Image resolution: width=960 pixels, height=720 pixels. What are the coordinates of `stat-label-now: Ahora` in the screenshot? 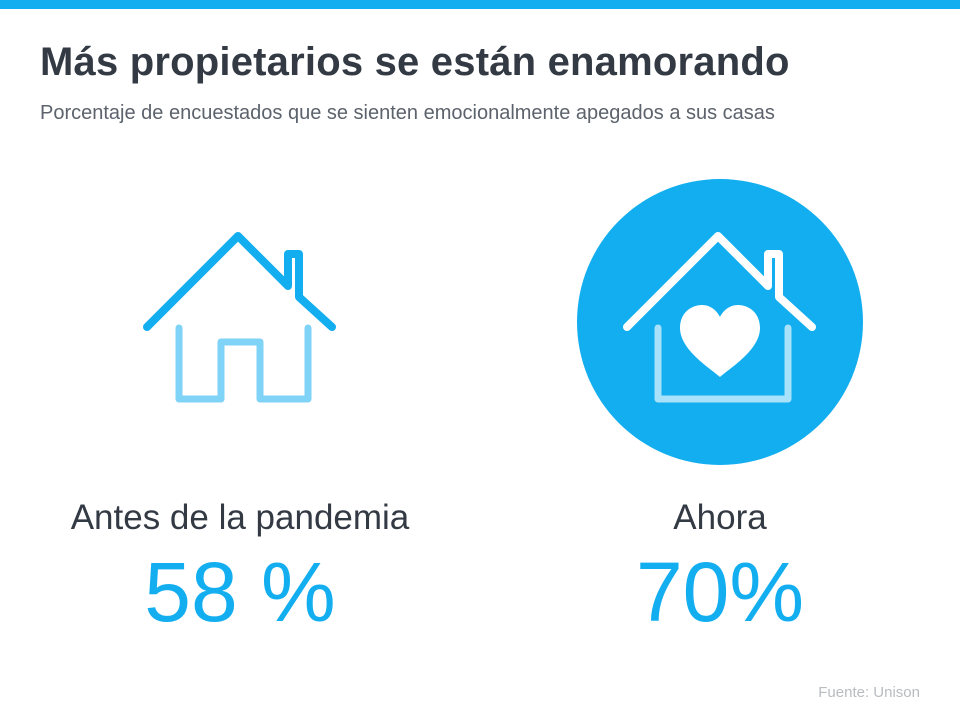 It's located at (720, 517).